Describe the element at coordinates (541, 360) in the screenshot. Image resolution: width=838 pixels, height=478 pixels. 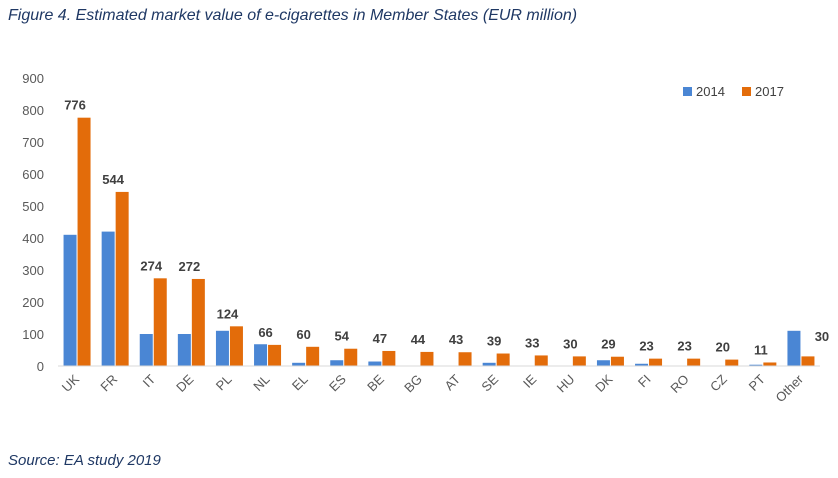
I see `bar-2017-ie` at that location.